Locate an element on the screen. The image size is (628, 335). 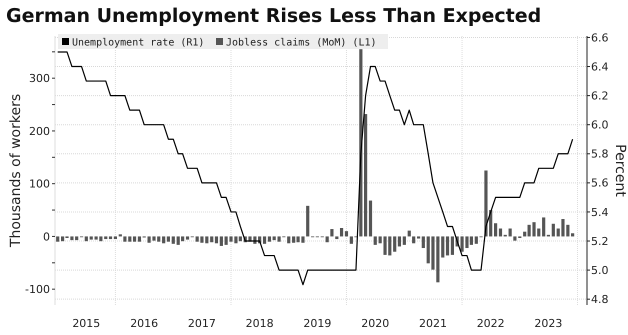
y-axis-title: Thousands of workers is located at coordinates (16, 171).